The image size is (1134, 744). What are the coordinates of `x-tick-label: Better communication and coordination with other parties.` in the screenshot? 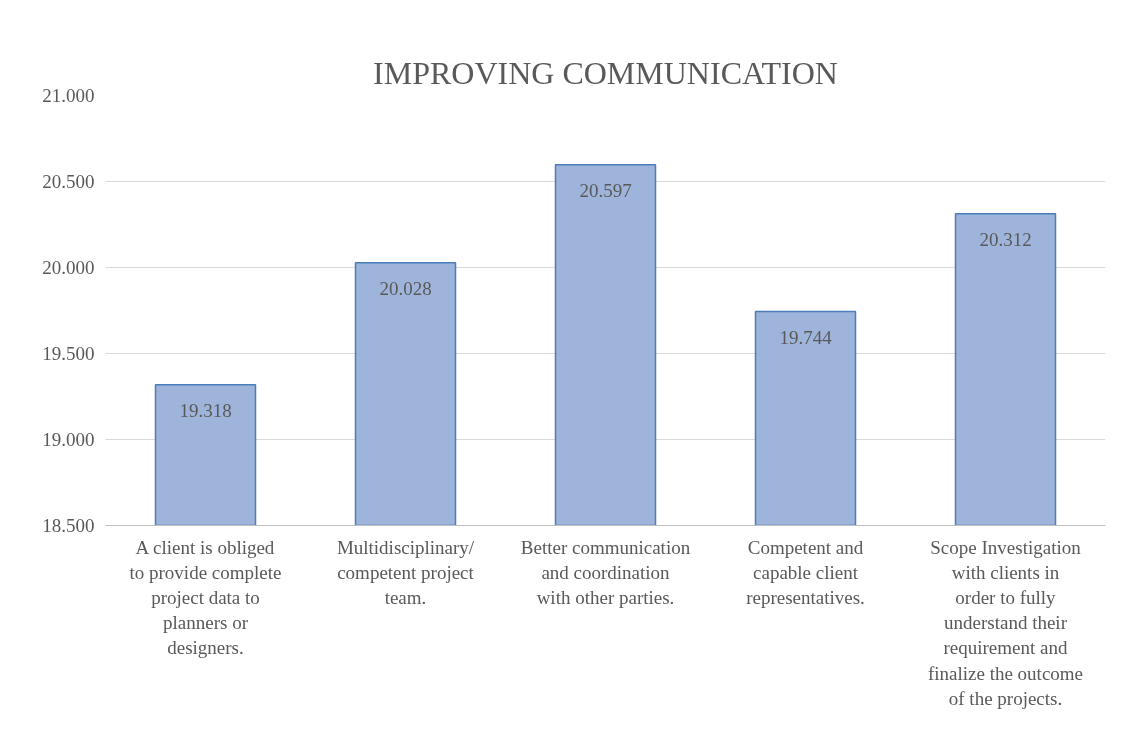 It's located at (605, 572).